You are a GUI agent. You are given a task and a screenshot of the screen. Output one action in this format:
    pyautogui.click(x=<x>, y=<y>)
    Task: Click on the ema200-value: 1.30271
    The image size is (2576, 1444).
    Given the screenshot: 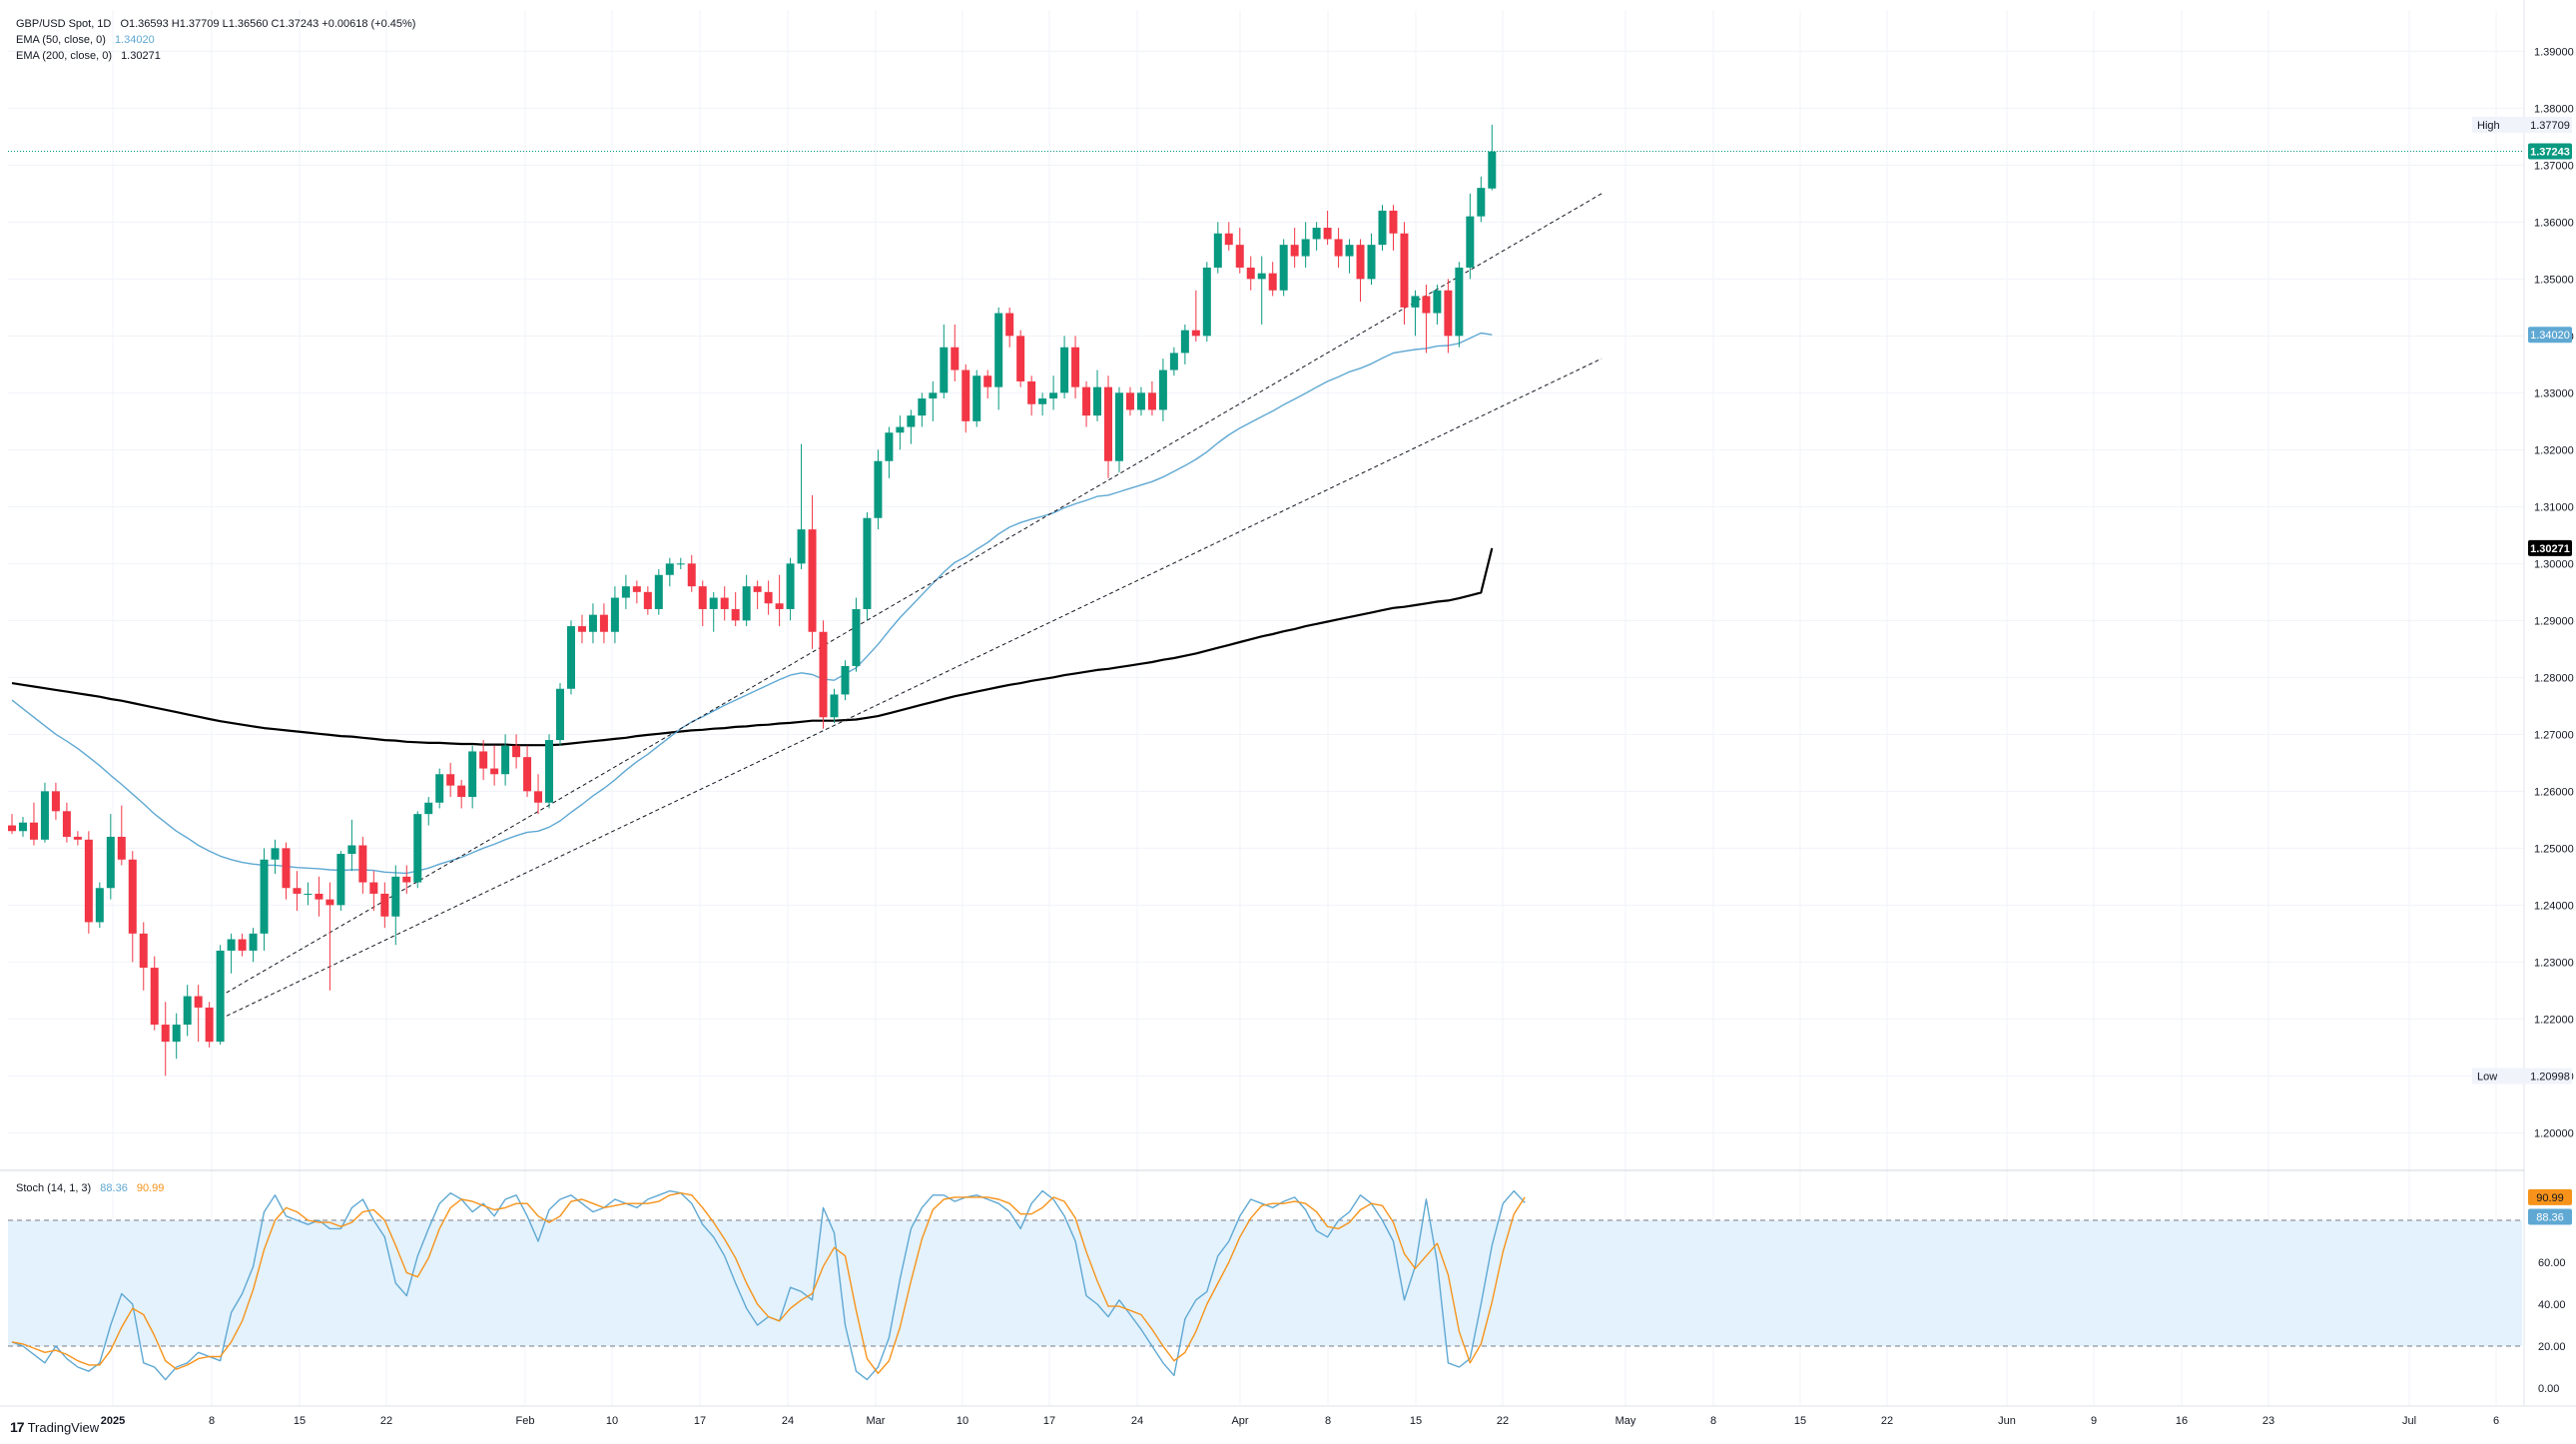 What is the action you would take?
    pyautogui.click(x=141, y=56)
    